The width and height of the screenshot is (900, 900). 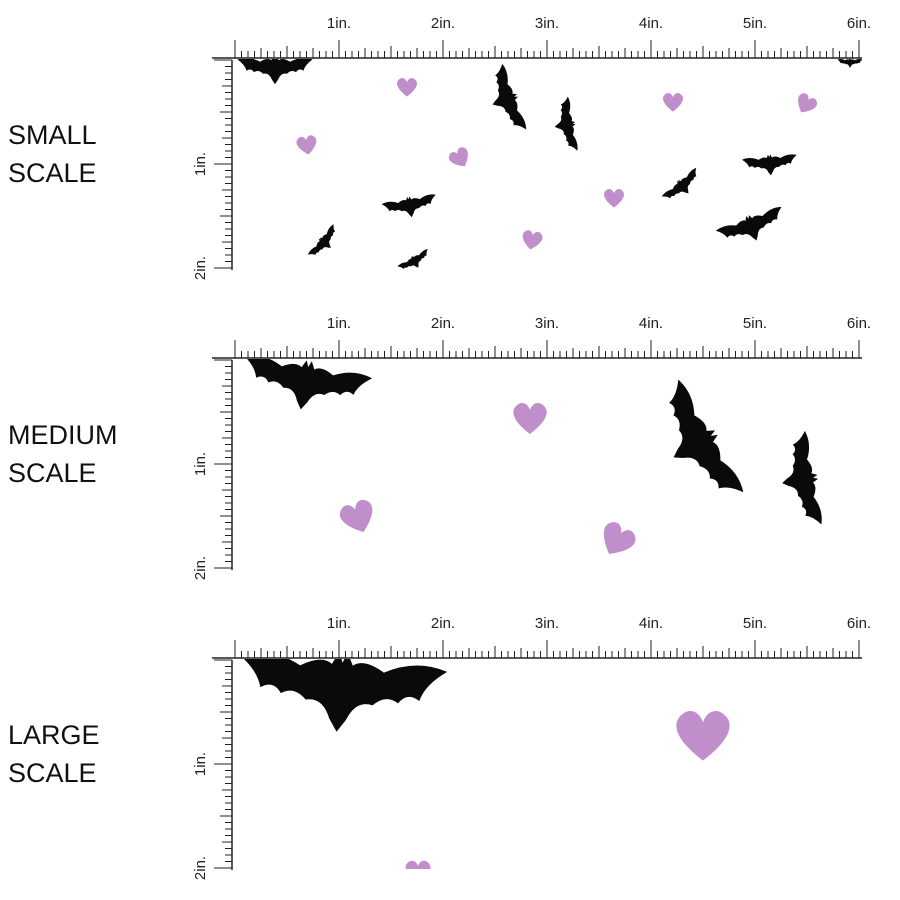 I want to click on scale-label: MEDIUM, so click(x=63, y=435).